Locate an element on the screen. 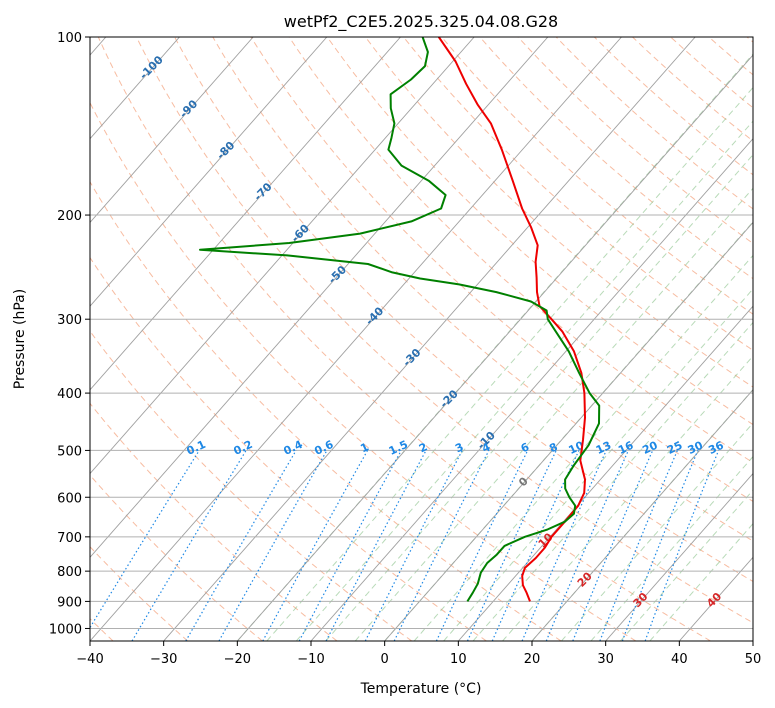 The height and width of the screenshot is (708, 775). y-tick-label: 100 is located at coordinates (69, 38).